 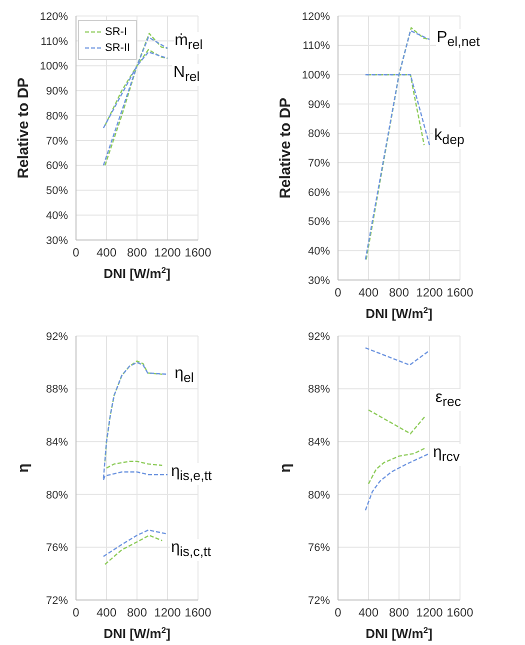 What do you see at coordinates (446, 455) in the screenshot?
I see `annotation: η$_{rcv}$` at bounding box center [446, 455].